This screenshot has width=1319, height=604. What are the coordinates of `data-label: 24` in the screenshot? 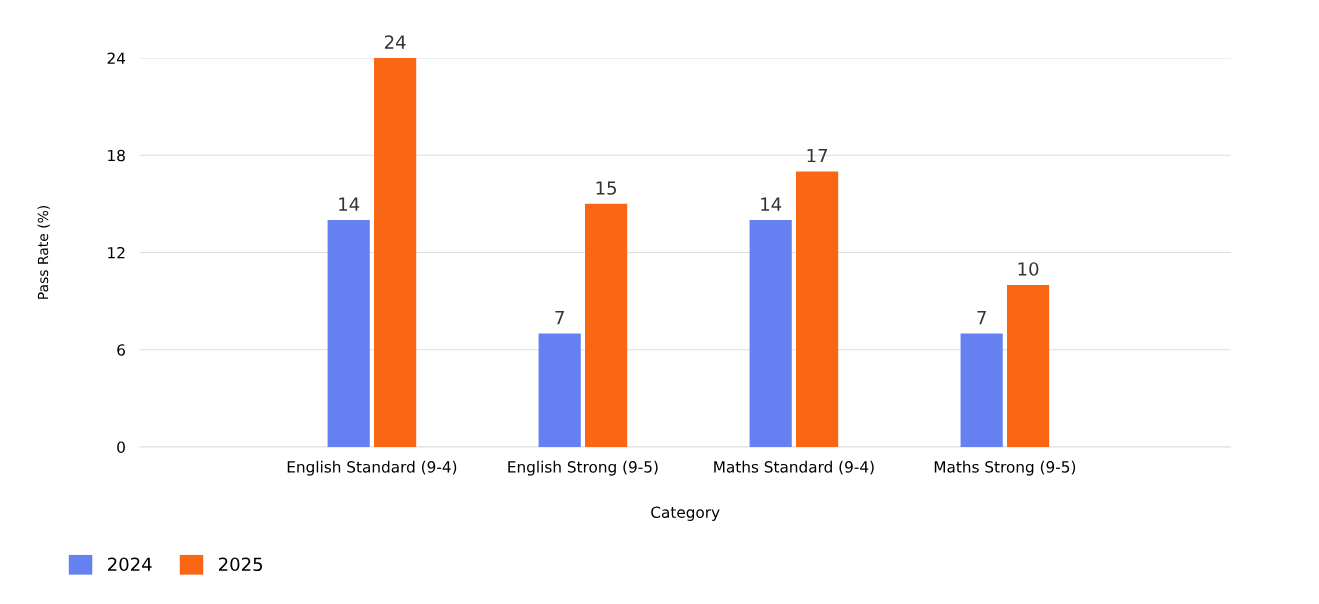 It's located at (395, 42).